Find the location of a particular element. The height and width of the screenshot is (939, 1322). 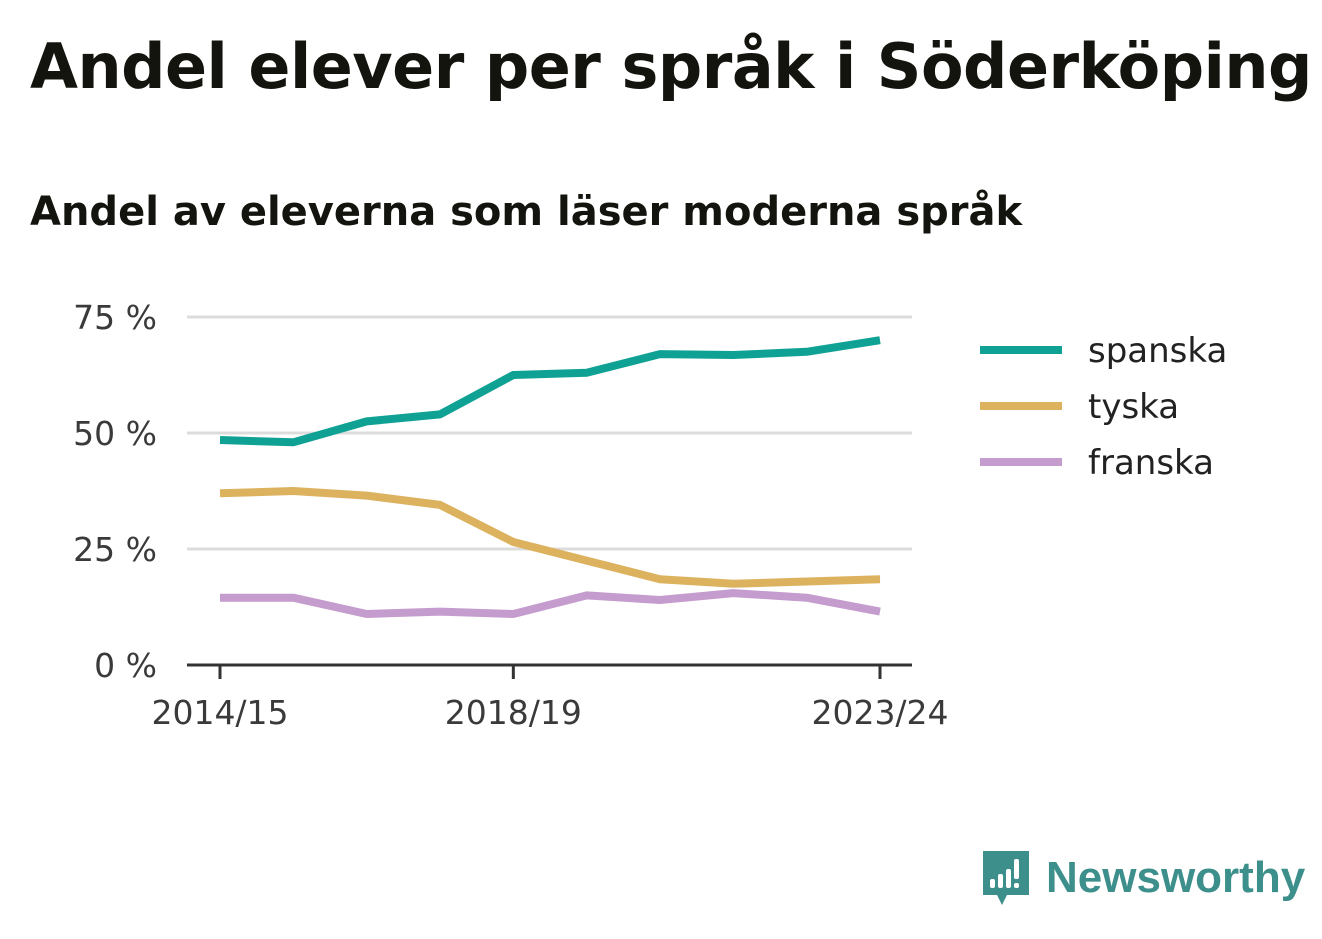

y-axis: 0 % 25 % 50 % 75 % is located at coordinates (115, 491).